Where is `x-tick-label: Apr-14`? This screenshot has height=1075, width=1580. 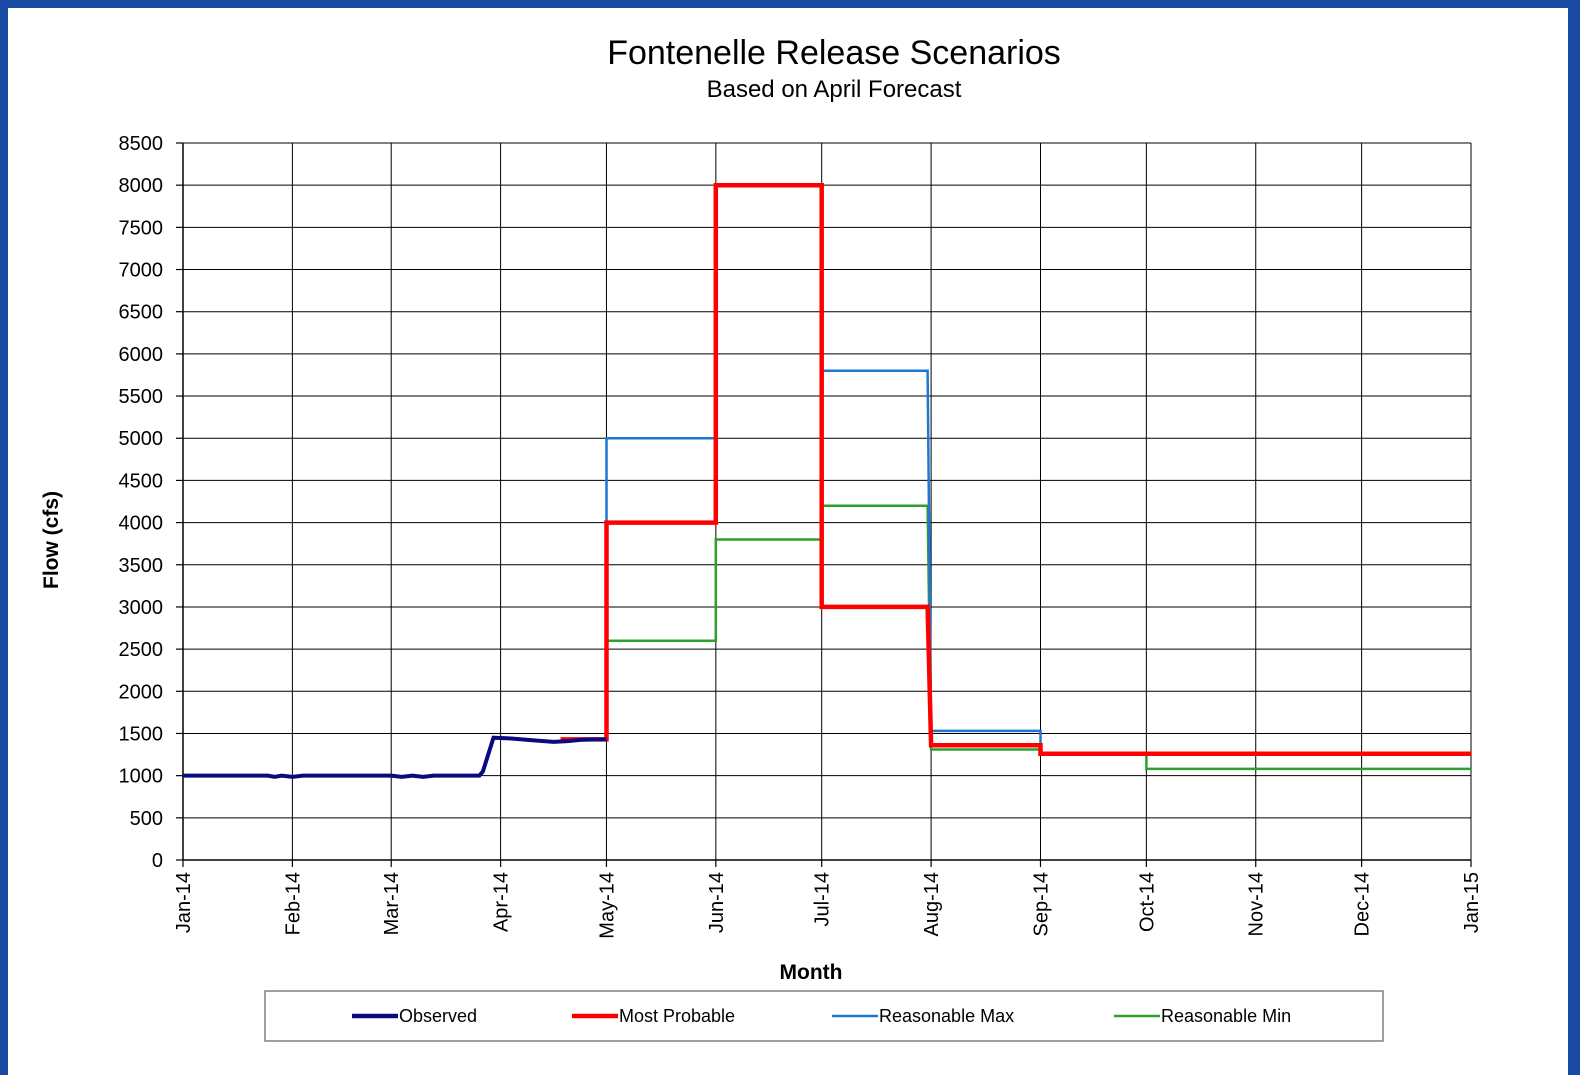 x-tick-label: Apr-14 is located at coordinates (502, 902).